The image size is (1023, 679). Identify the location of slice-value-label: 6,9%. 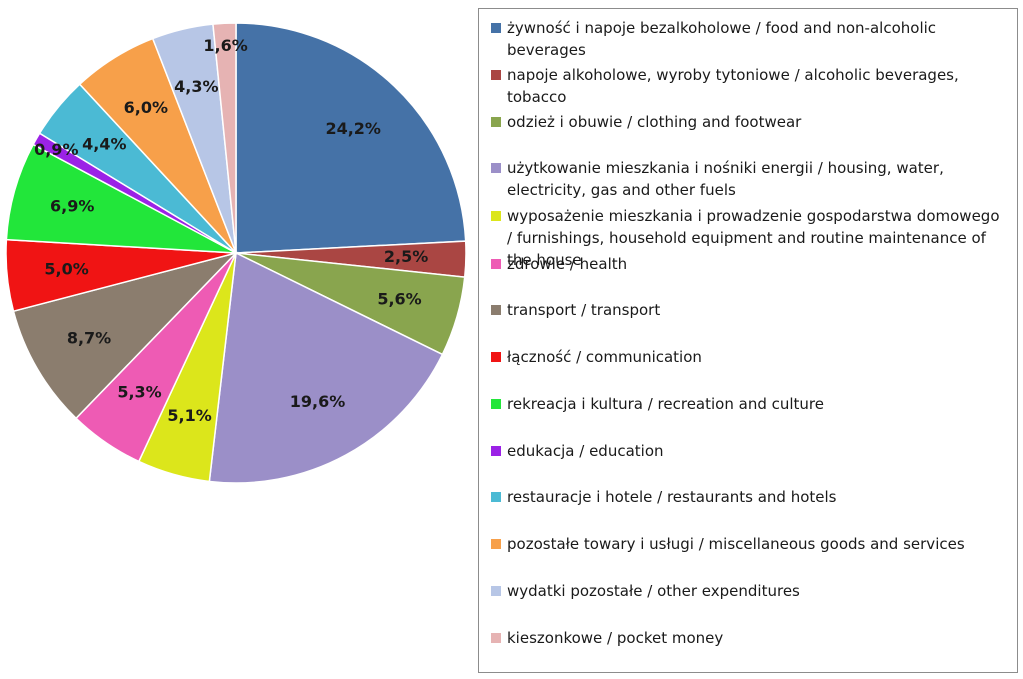
(72, 205).